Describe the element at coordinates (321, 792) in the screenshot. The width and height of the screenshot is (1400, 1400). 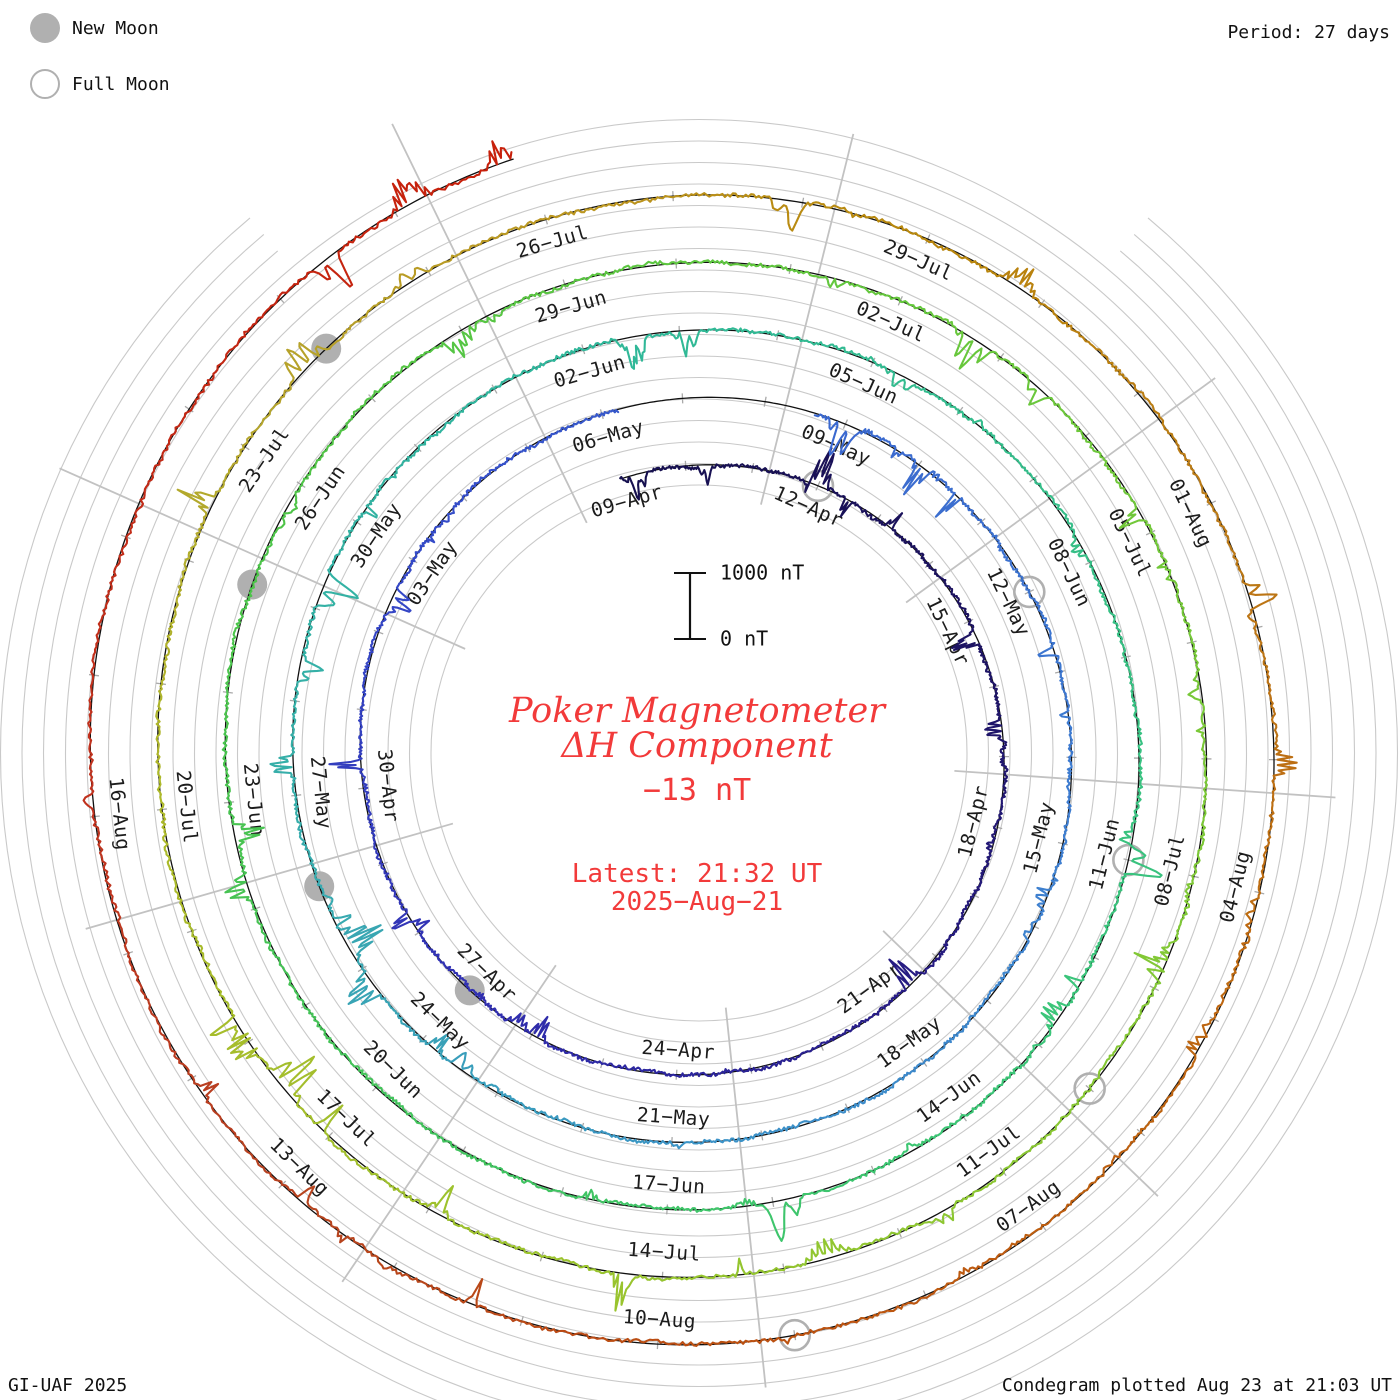
I see `date-label: 27−May` at that location.